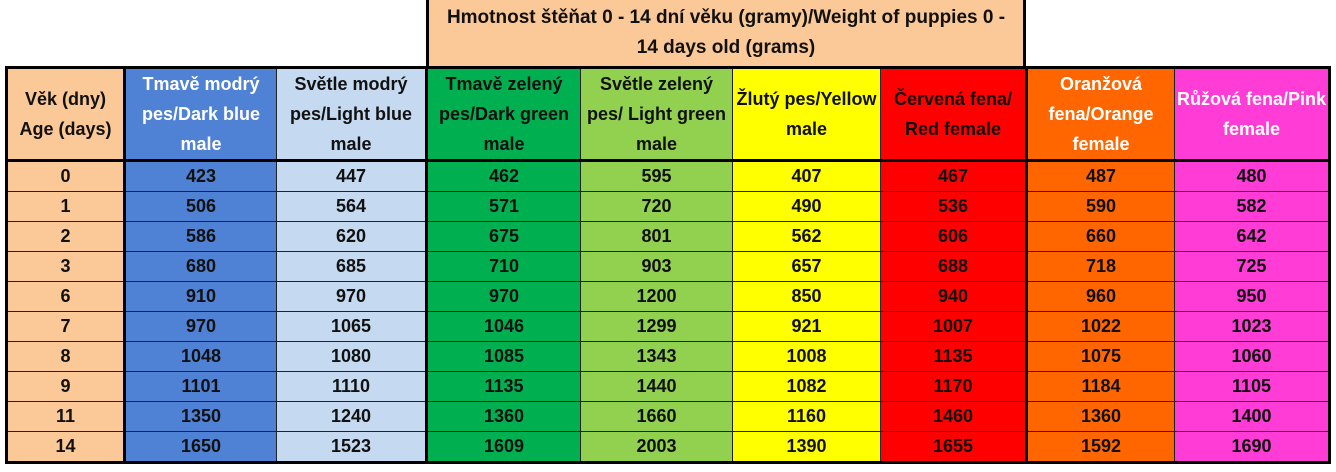 This screenshot has height=472, width=1336. What do you see at coordinates (503, 416) in the screenshot?
I see `cell-dark-green-male: 1360` at bounding box center [503, 416].